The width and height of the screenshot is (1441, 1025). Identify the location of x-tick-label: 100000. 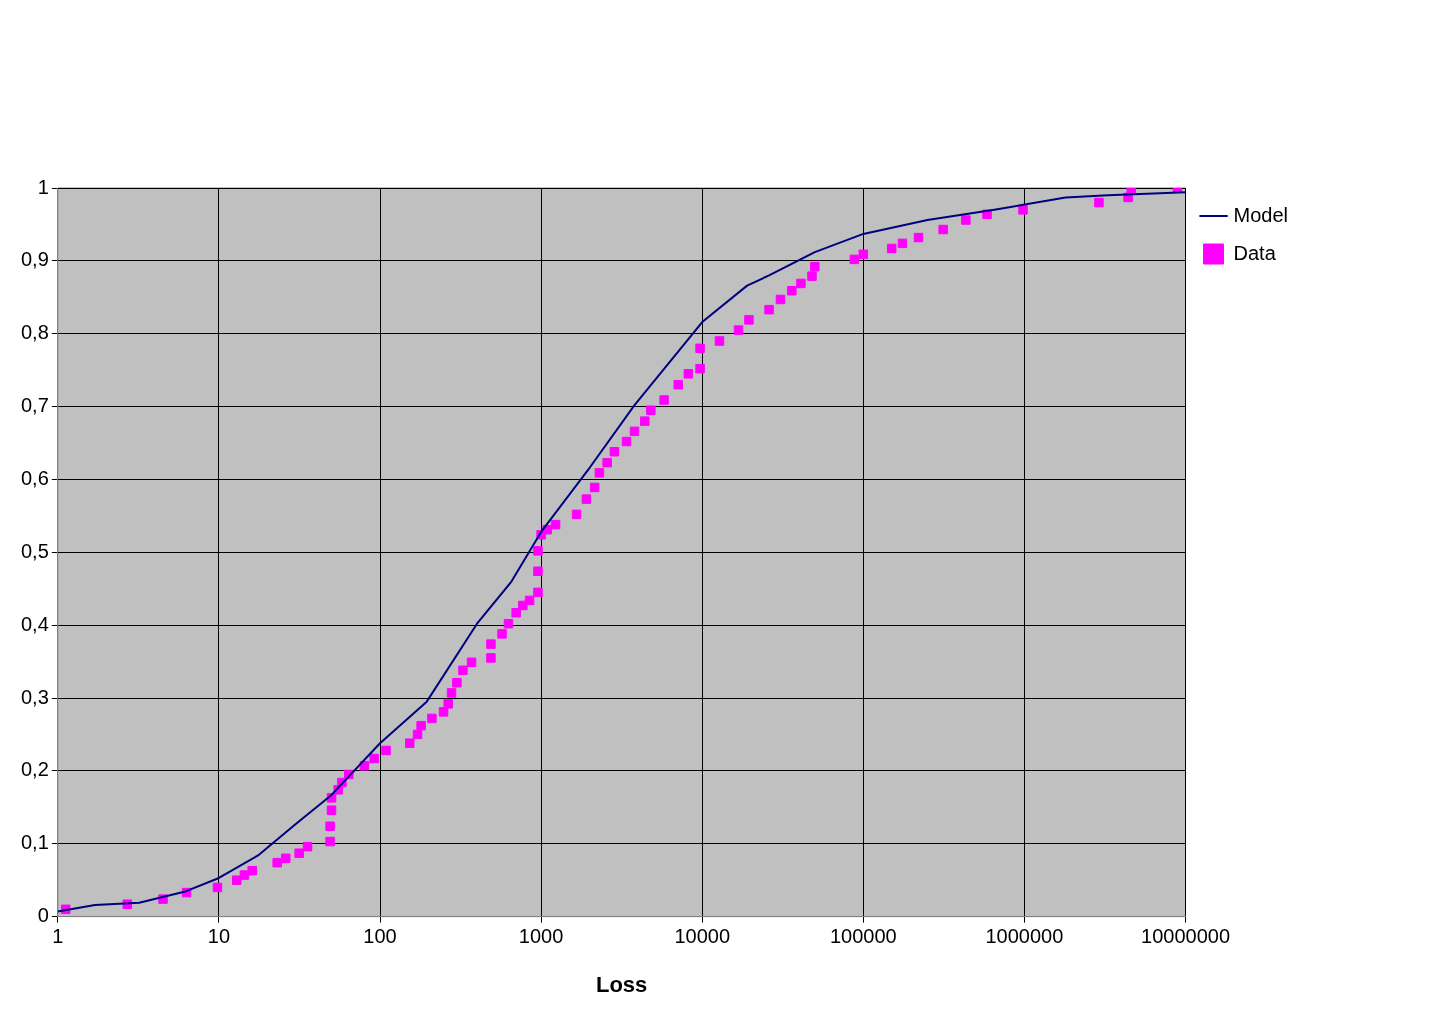
(863, 936).